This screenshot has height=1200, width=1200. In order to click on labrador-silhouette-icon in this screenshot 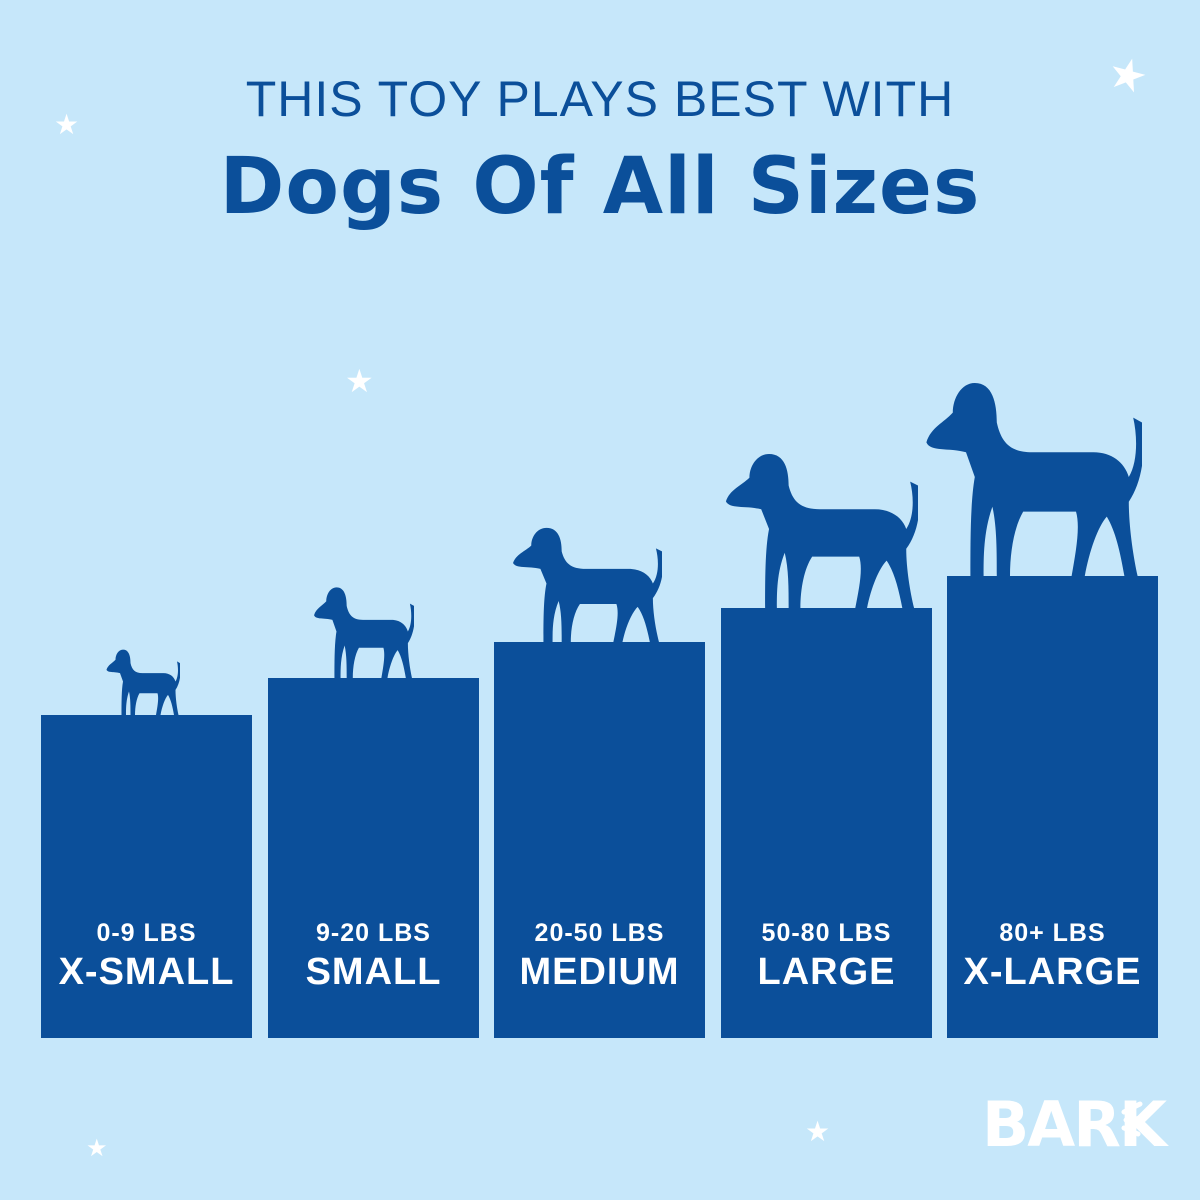, I will do `click(587, 584)`.